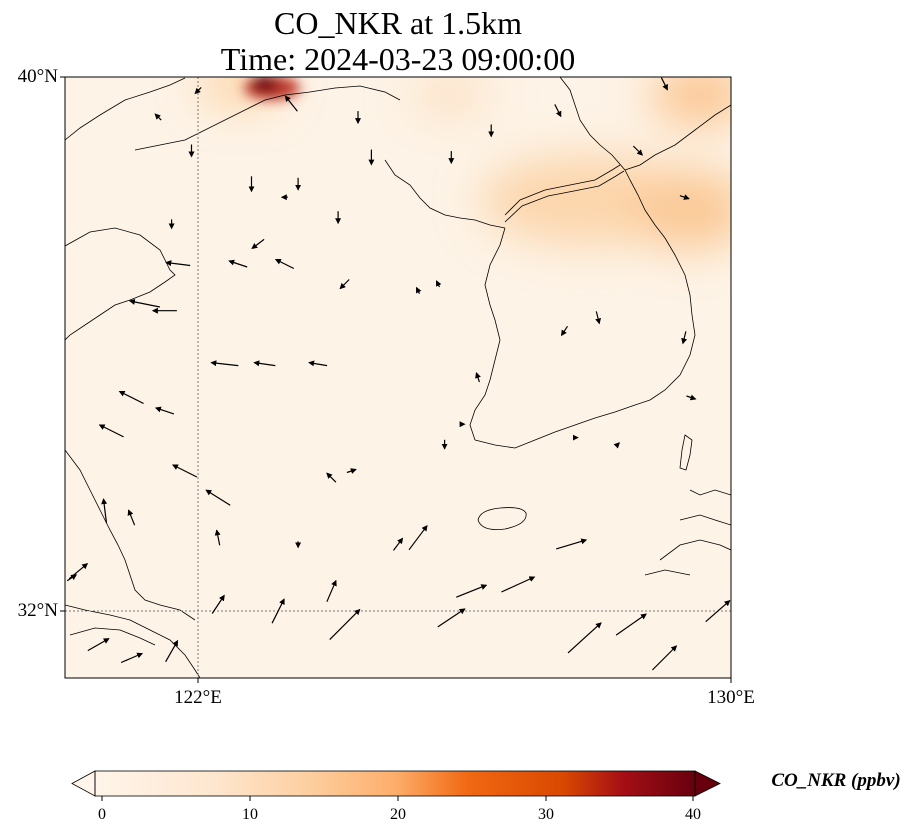 The height and width of the screenshot is (836, 920). Describe the element at coordinates (398, 814) in the screenshot. I see `cb-label-20: 20` at that location.